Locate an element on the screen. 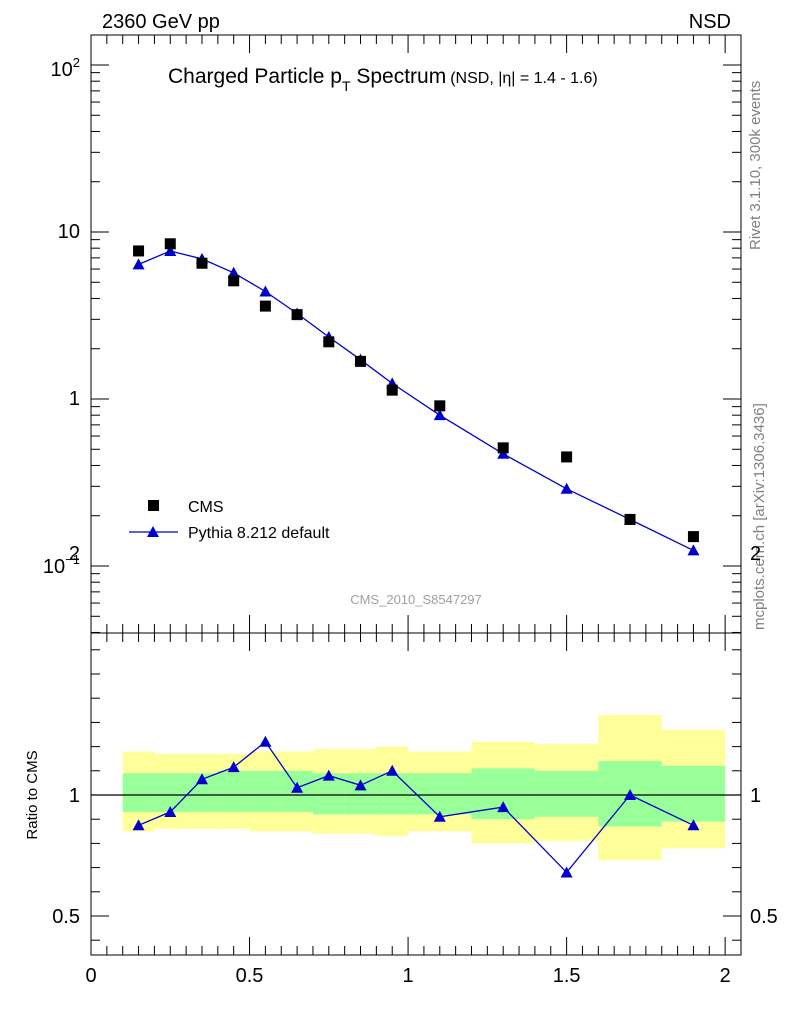 Image resolution: width=786 pixels, height=1024 pixels. source-label: mcplots.cern.ch [arXiv:1306.3436] is located at coordinates (759, 516).